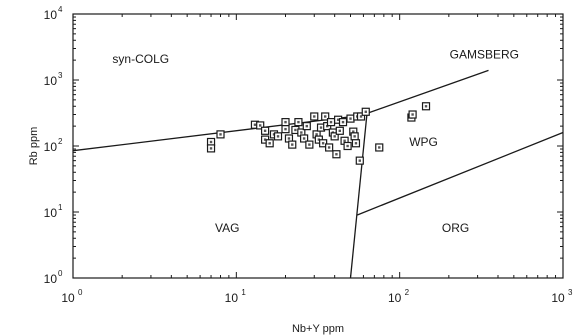  I want to click on field-label-syn-colg: syn-COLG, so click(140, 59).